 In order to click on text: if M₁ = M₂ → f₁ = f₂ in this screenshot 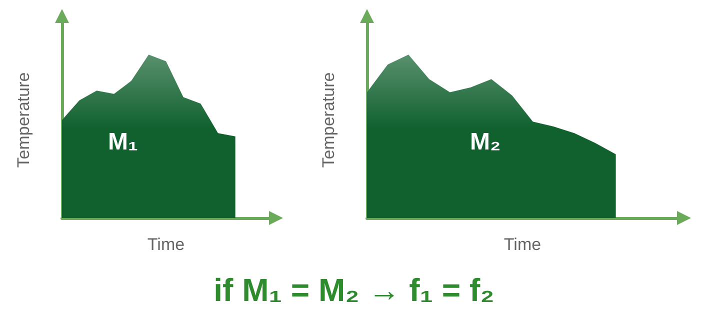, I will do `click(354, 290)`.